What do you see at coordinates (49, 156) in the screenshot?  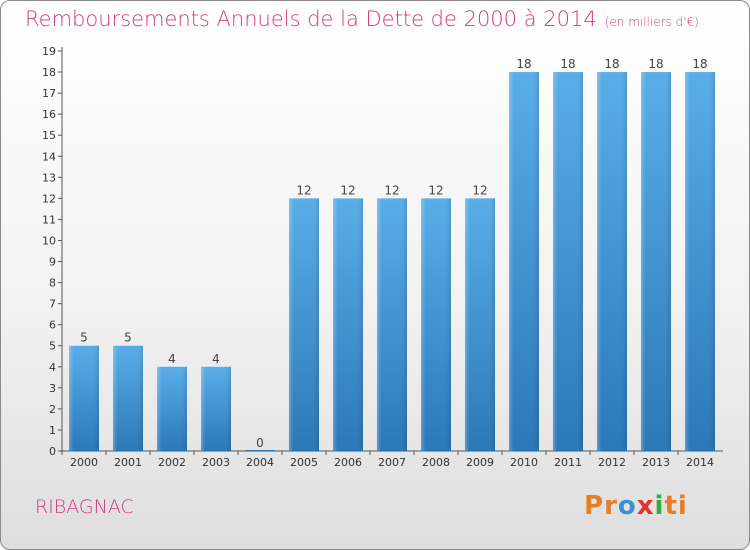 I see `y-tick-label: 14` at bounding box center [49, 156].